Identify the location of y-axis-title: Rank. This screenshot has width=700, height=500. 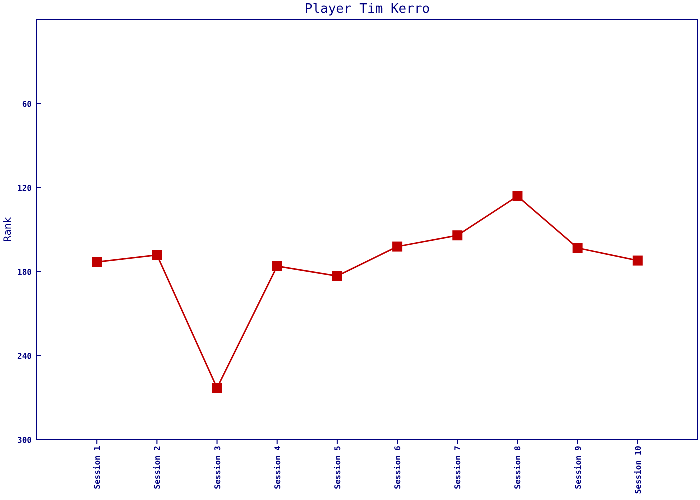
(8, 229).